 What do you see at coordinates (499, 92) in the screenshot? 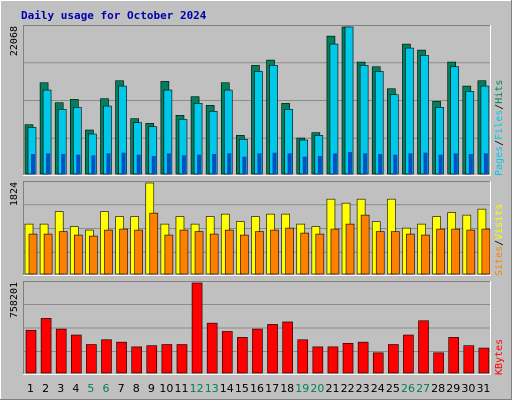
I see `legend-entry: Hits` at bounding box center [499, 92].